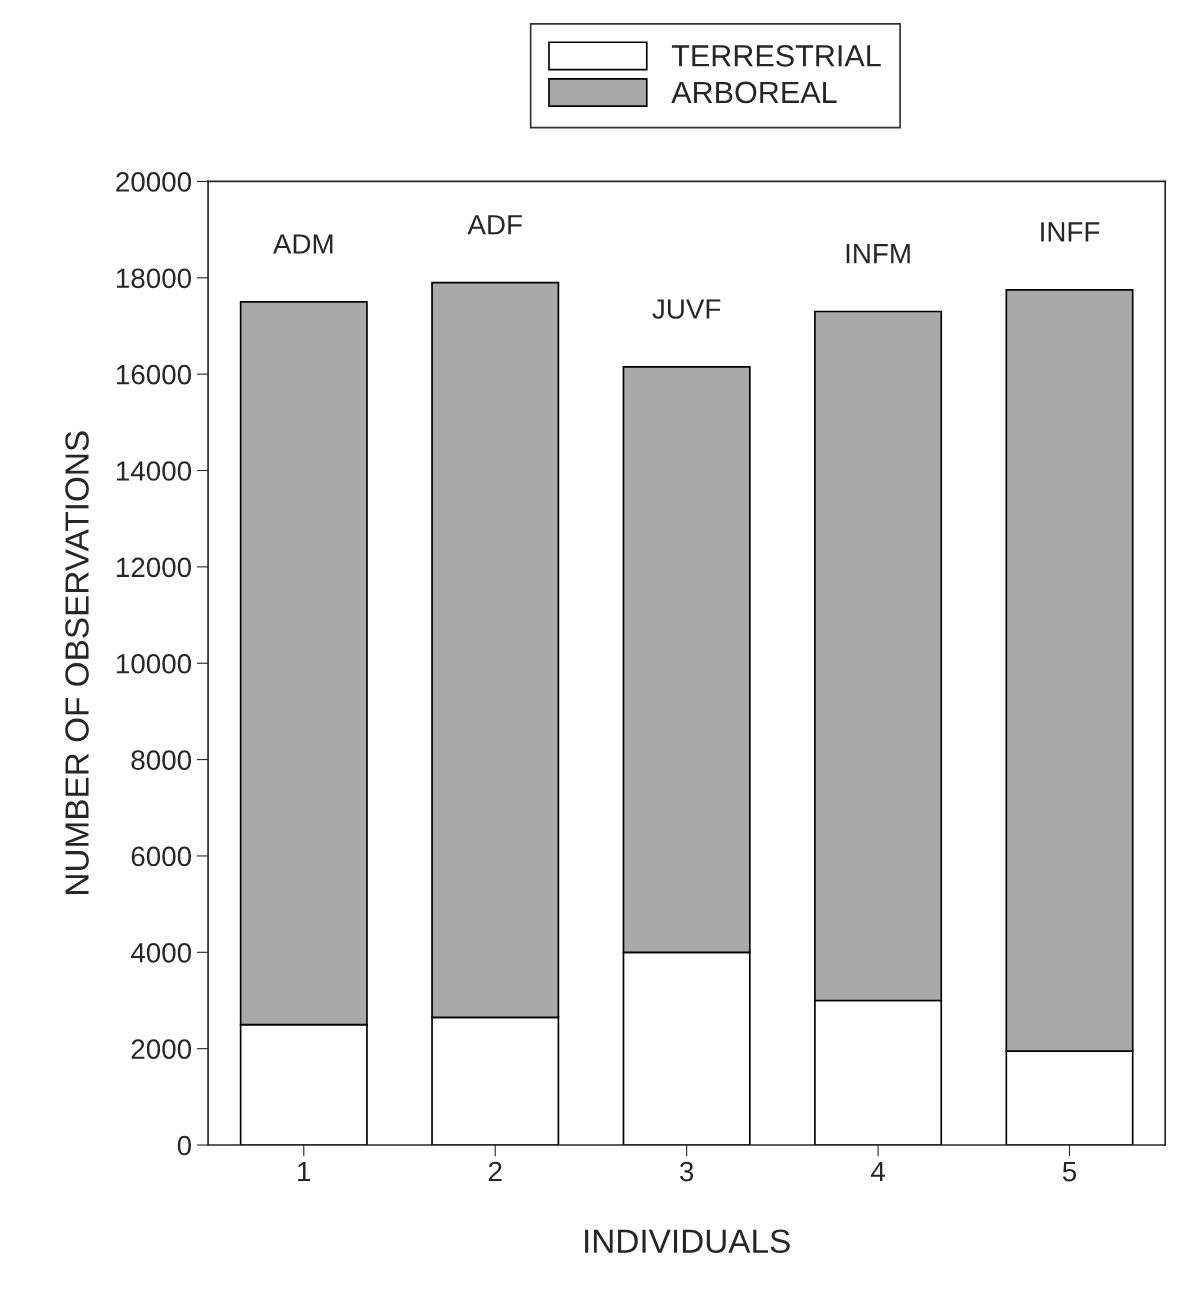 Image resolution: width=1189 pixels, height=1296 pixels. I want to click on x-axis-title: INDIVIDUALS, so click(687, 1241).